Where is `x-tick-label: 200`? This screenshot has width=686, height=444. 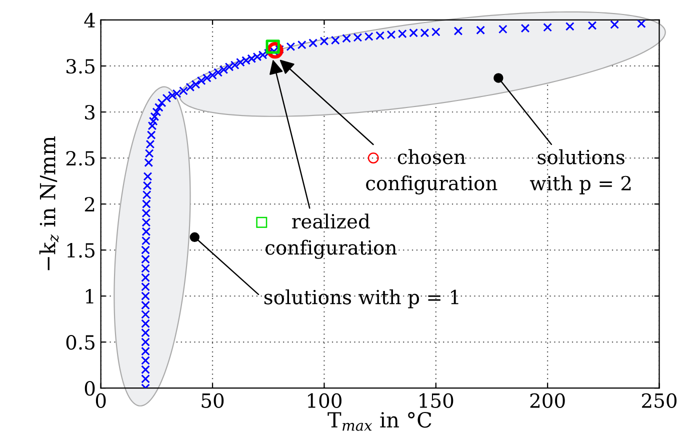
x-tick-label: 200 is located at coordinates (547, 400).